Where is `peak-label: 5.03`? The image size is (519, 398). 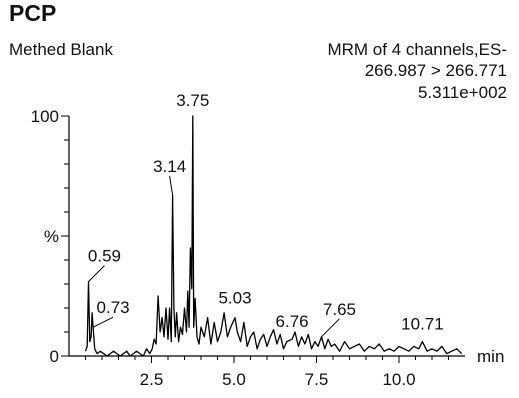 peak-label: 5.03 is located at coordinates (234, 298).